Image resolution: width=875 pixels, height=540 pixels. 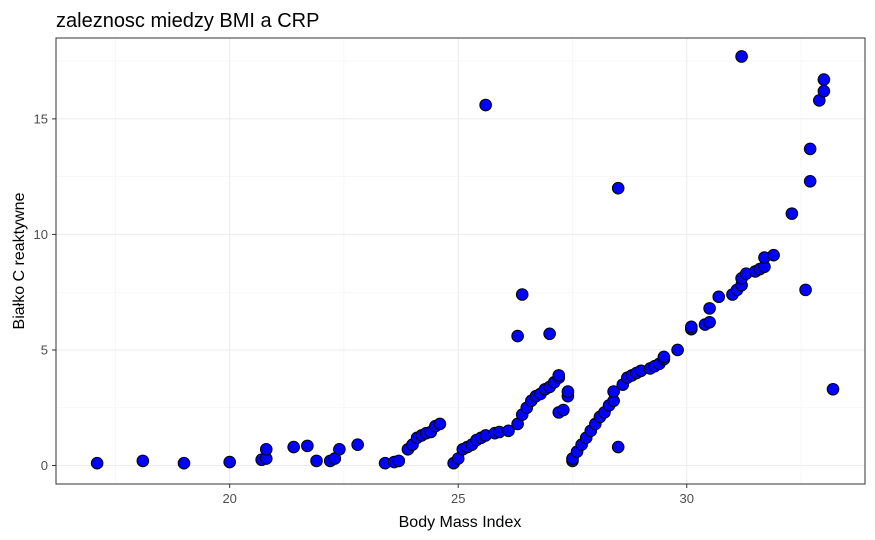 I want to click on x-tick-label: 20, so click(x=229, y=498).